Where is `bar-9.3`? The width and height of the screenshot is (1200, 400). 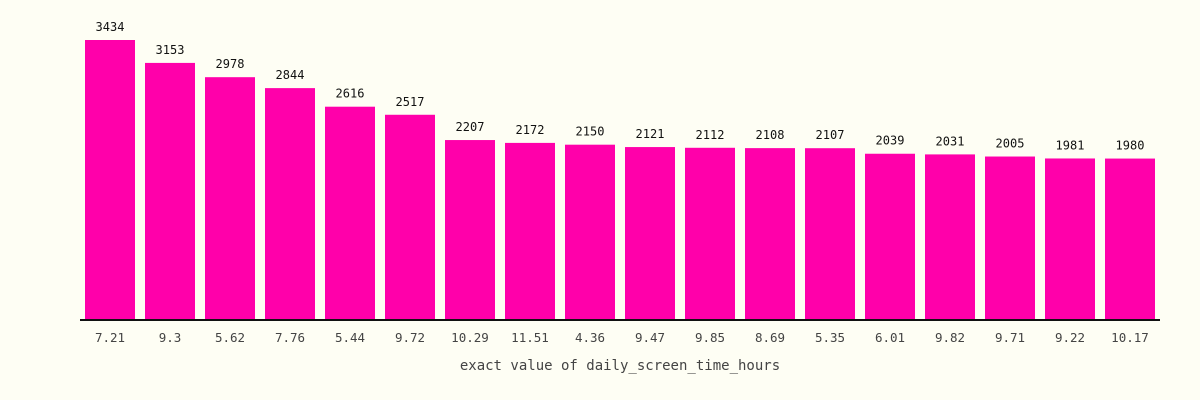
bar-9.3 is located at coordinates (170, 191).